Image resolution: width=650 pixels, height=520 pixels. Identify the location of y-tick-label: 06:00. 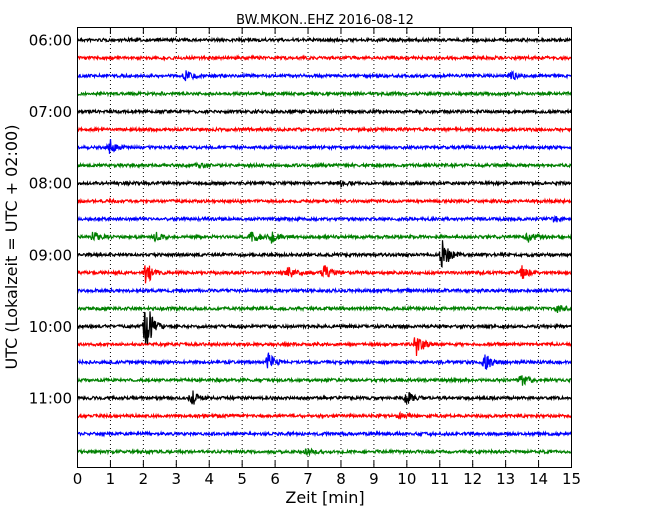
(50, 41).